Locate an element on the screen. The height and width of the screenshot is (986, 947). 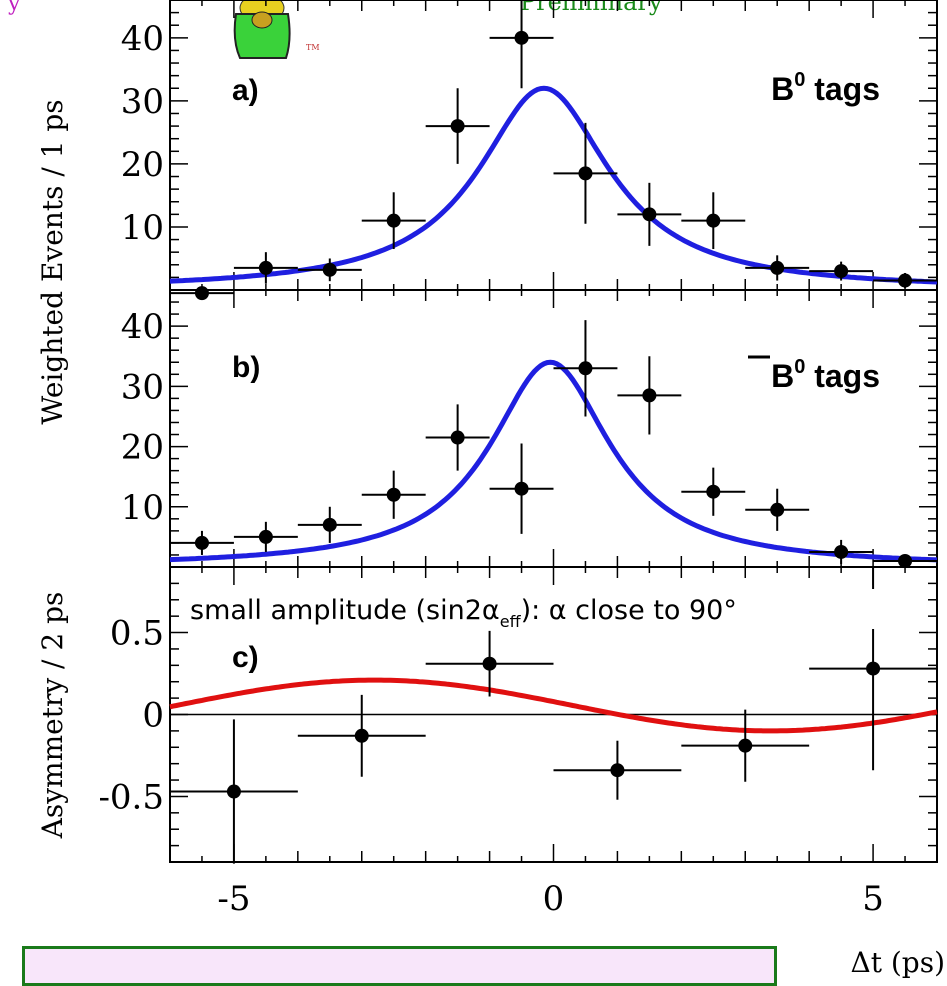
annotation-bg is located at coordinates (546, 609).